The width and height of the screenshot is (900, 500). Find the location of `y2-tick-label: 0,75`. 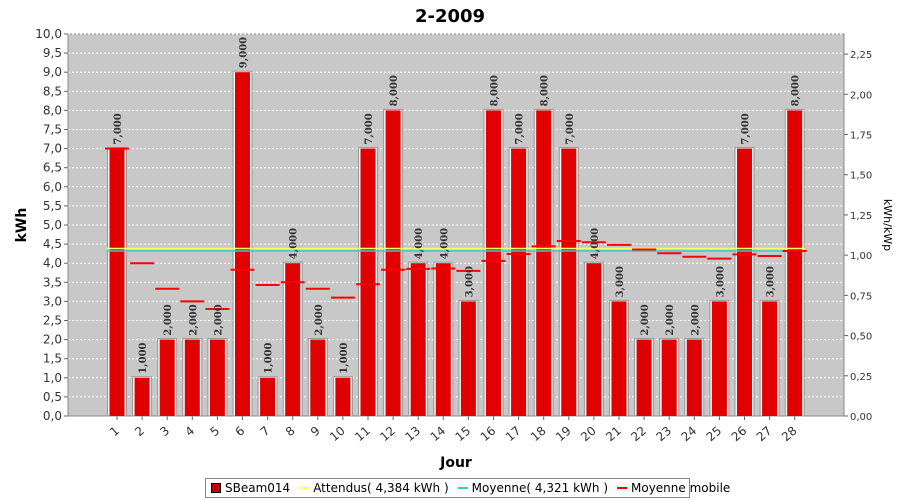

y2-tick-label: 0,75 is located at coordinates (861, 296).